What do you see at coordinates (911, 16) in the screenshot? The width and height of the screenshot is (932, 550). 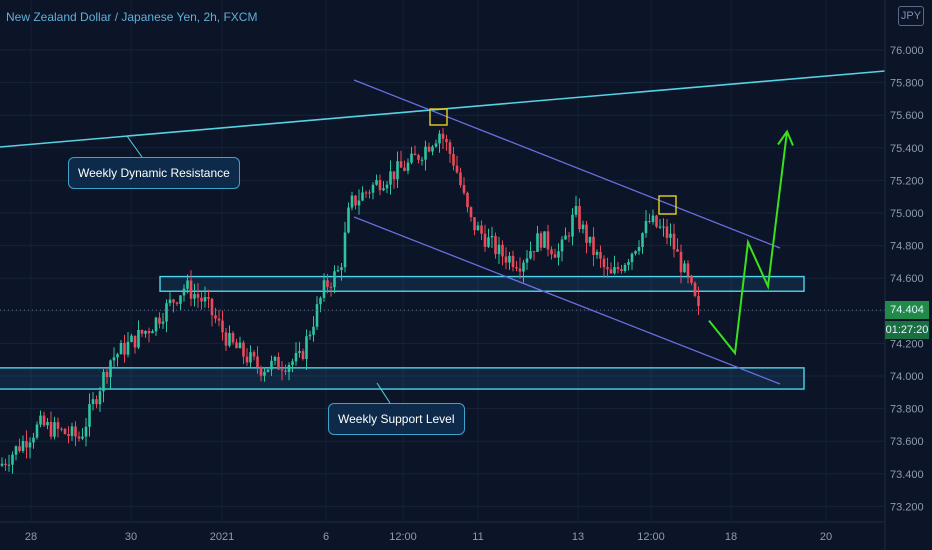 I see `currency-badge: JPY` at bounding box center [911, 16].